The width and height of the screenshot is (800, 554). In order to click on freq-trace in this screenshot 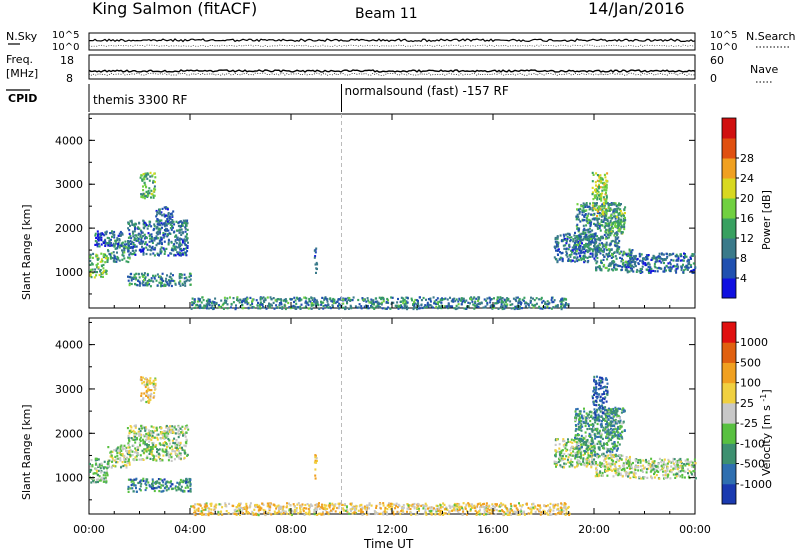, I will do `click(392, 71)`.